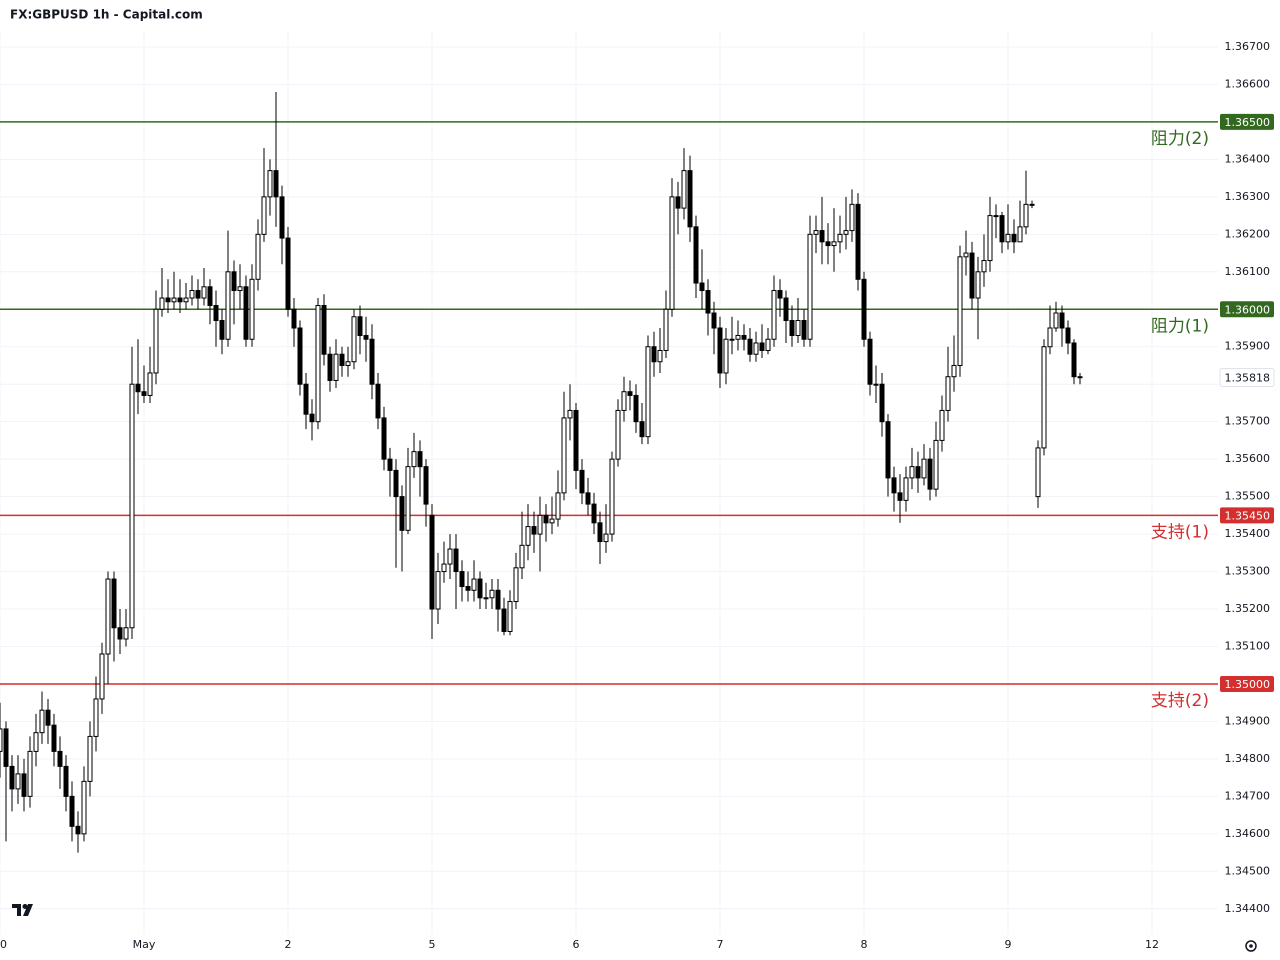  What do you see at coordinates (1248, 377) in the screenshot?
I see `last-price-label: 1.35818` at bounding box center [1248, 377].